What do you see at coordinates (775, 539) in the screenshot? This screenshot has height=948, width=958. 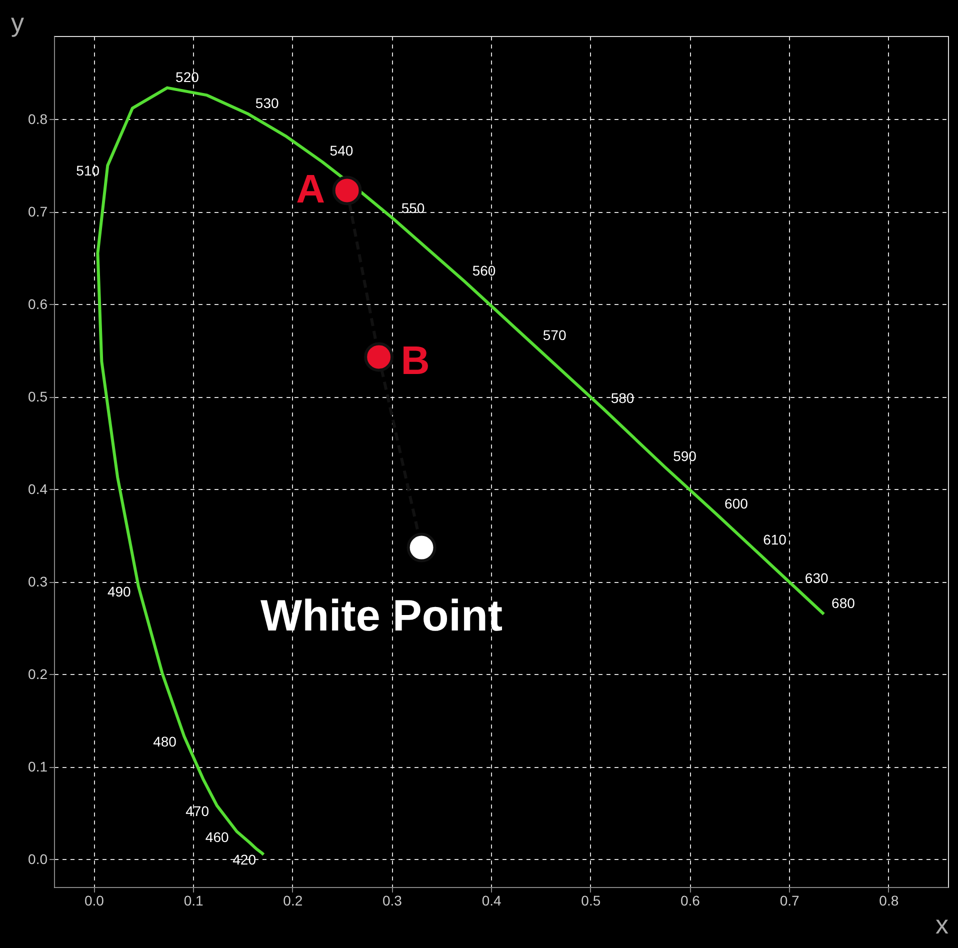 I see `annotation: 610` at bounding box center [775, 539].